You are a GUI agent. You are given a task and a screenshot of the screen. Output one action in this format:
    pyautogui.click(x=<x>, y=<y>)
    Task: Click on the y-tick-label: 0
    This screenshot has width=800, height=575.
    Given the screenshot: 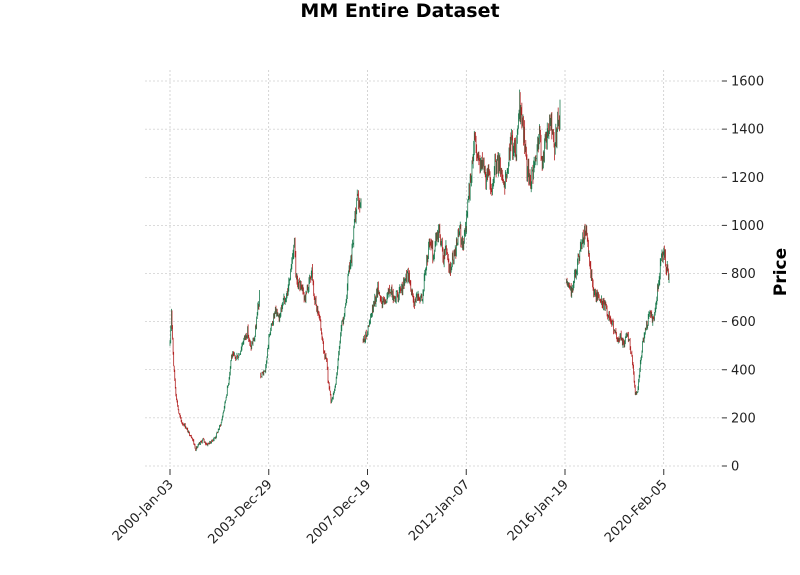 What is the action you would take?
    pyautogui.click(x=735, y=467)
    